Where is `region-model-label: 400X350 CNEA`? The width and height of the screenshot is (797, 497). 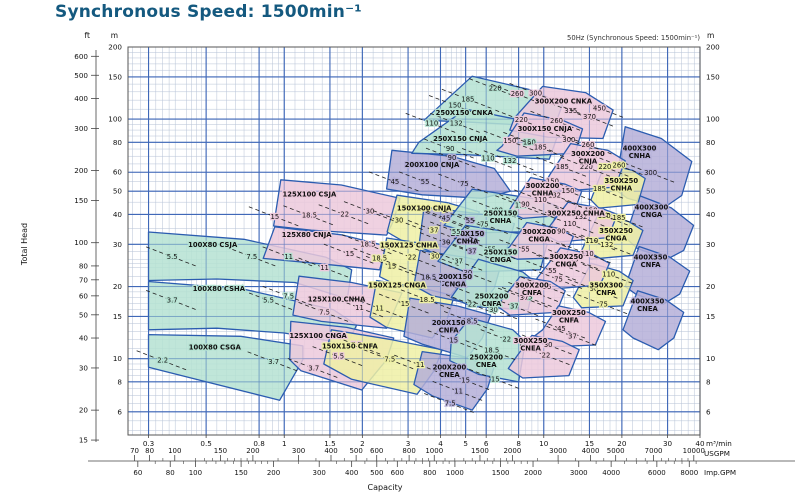
region-model-label: 400X350 CNEA is located at coordinates (648, 305).